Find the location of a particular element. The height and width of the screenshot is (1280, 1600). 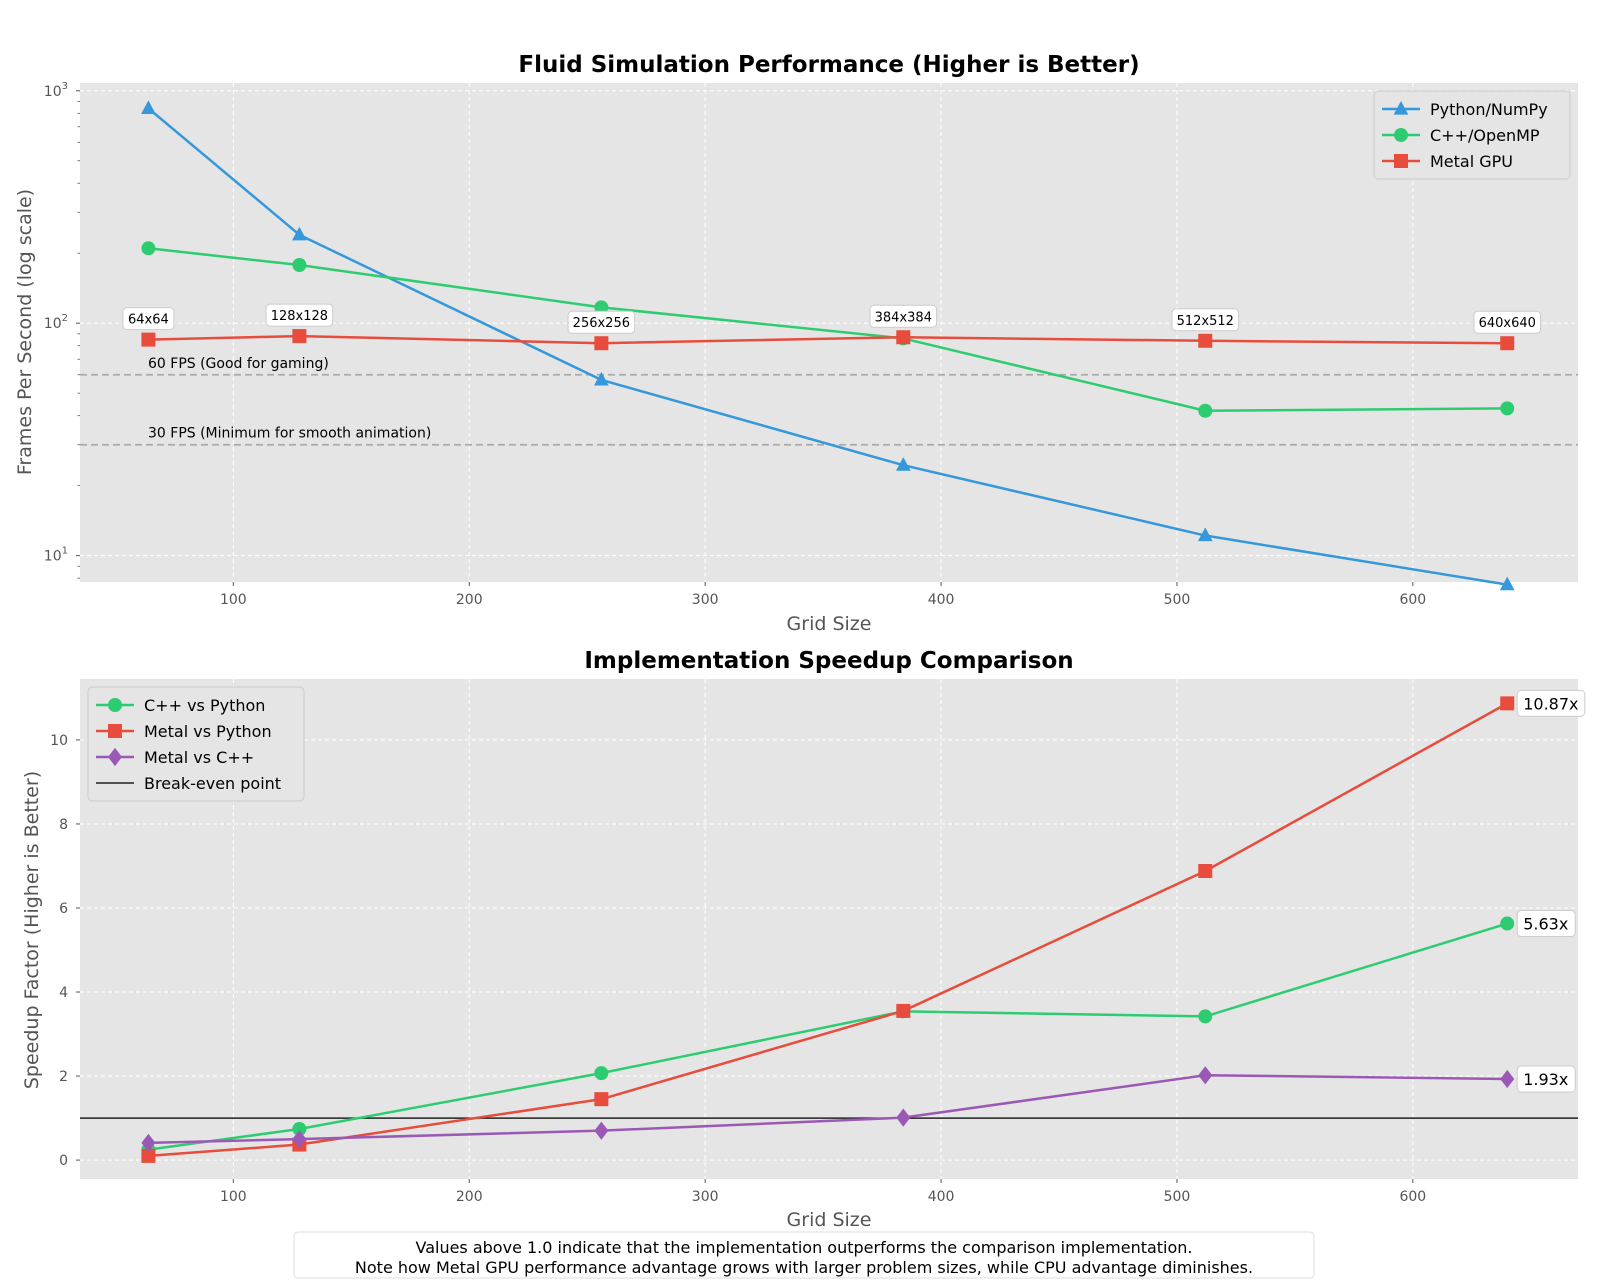

y-tick-label: 10 is located at coordinates (59, 741).